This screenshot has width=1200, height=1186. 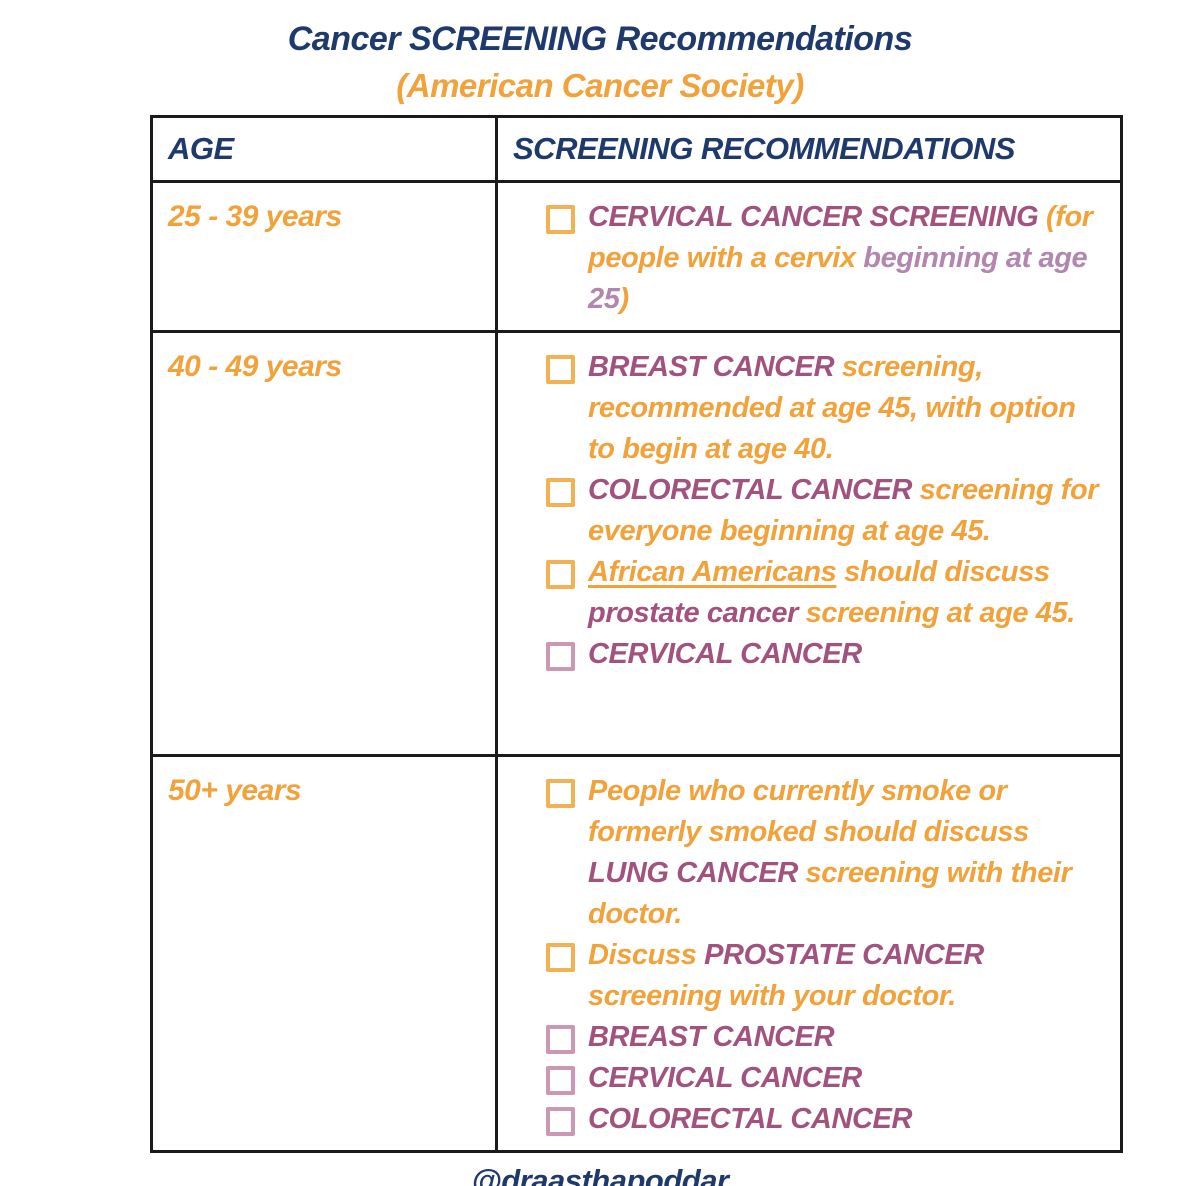 I want to click on text-segment: CERVICAL CANCER SCREENING, so click(x=817, y=217).